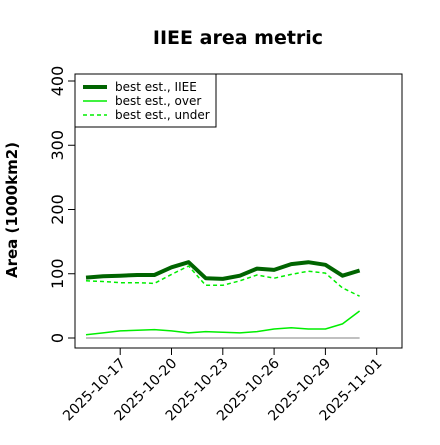 The height and width of the screenshot is (445, 440). I want to click on y-tick-label: 0, so click(57, 338).